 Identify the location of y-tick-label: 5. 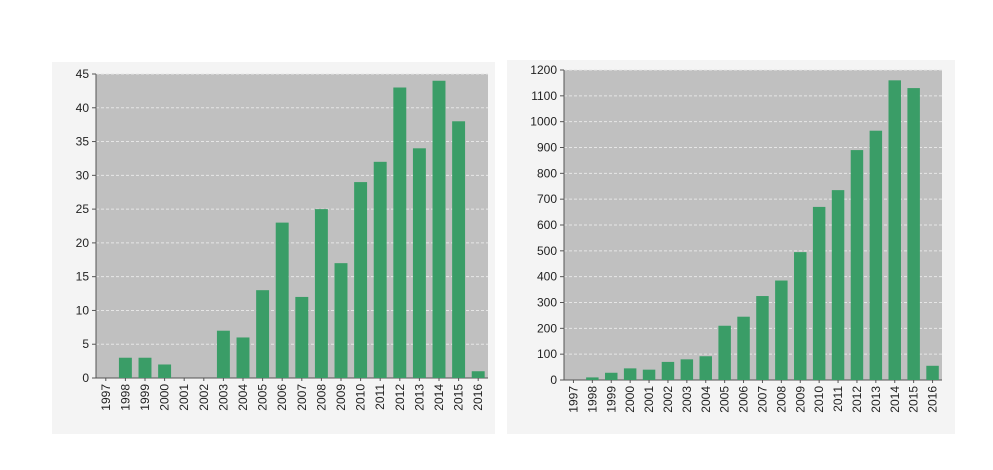
(85, 344).